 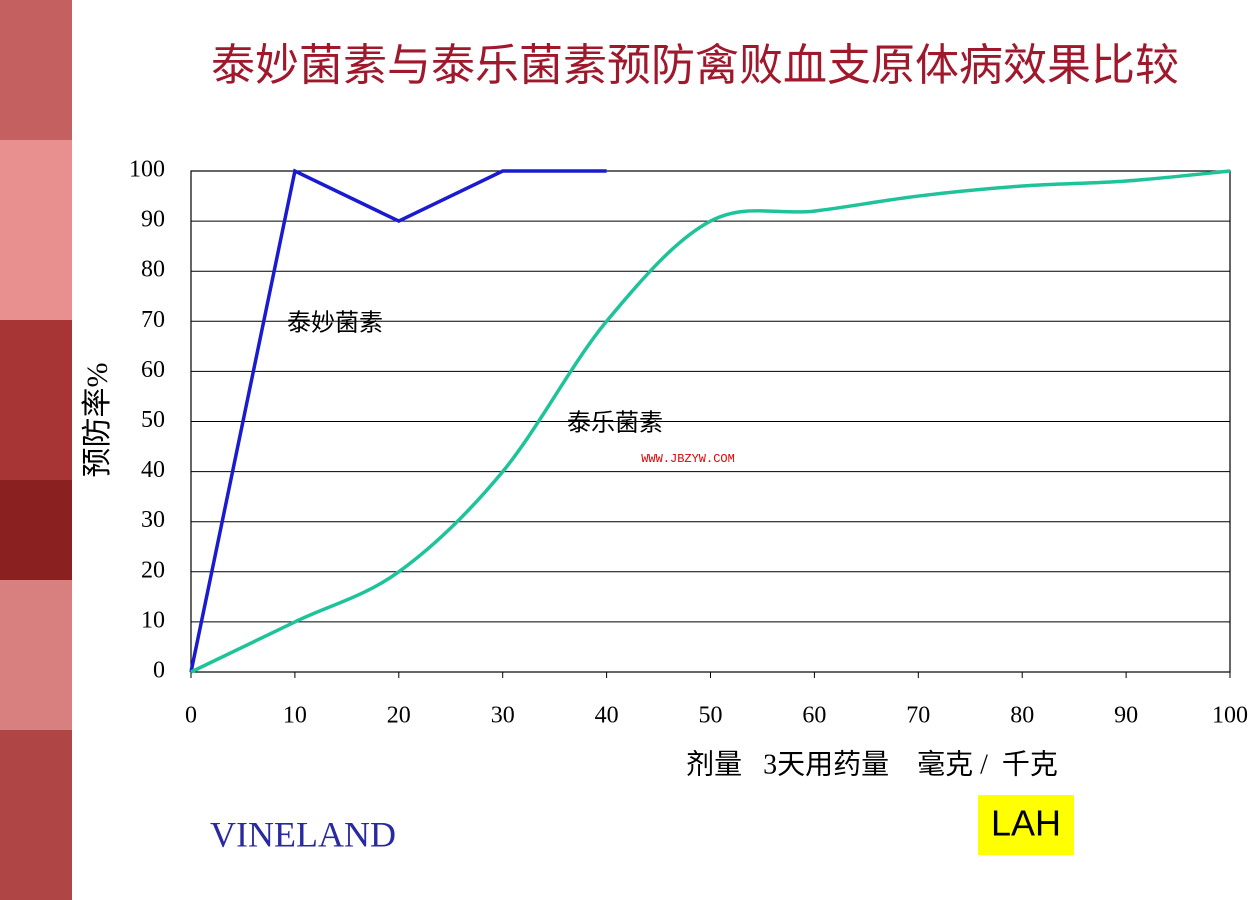 I want to click on x-tick-label: 80, so click(x=1022, y=716).